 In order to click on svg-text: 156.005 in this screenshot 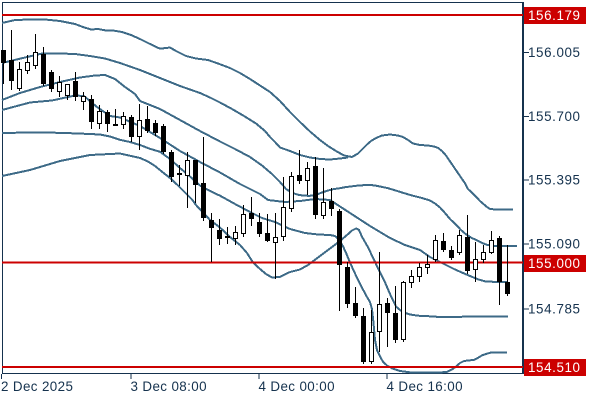, I will do `click(554, 52)`.